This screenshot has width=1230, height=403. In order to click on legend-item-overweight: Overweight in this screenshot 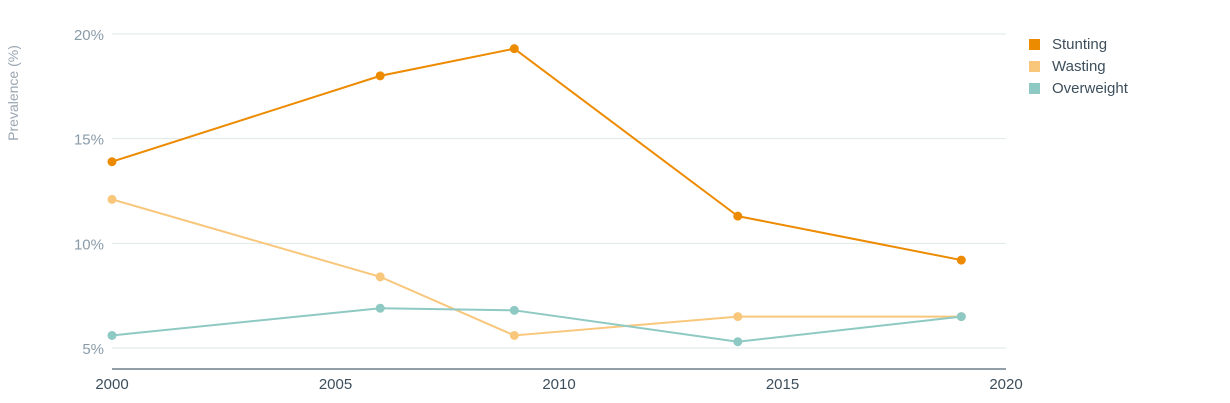, I will do `click(1078, 88)`.